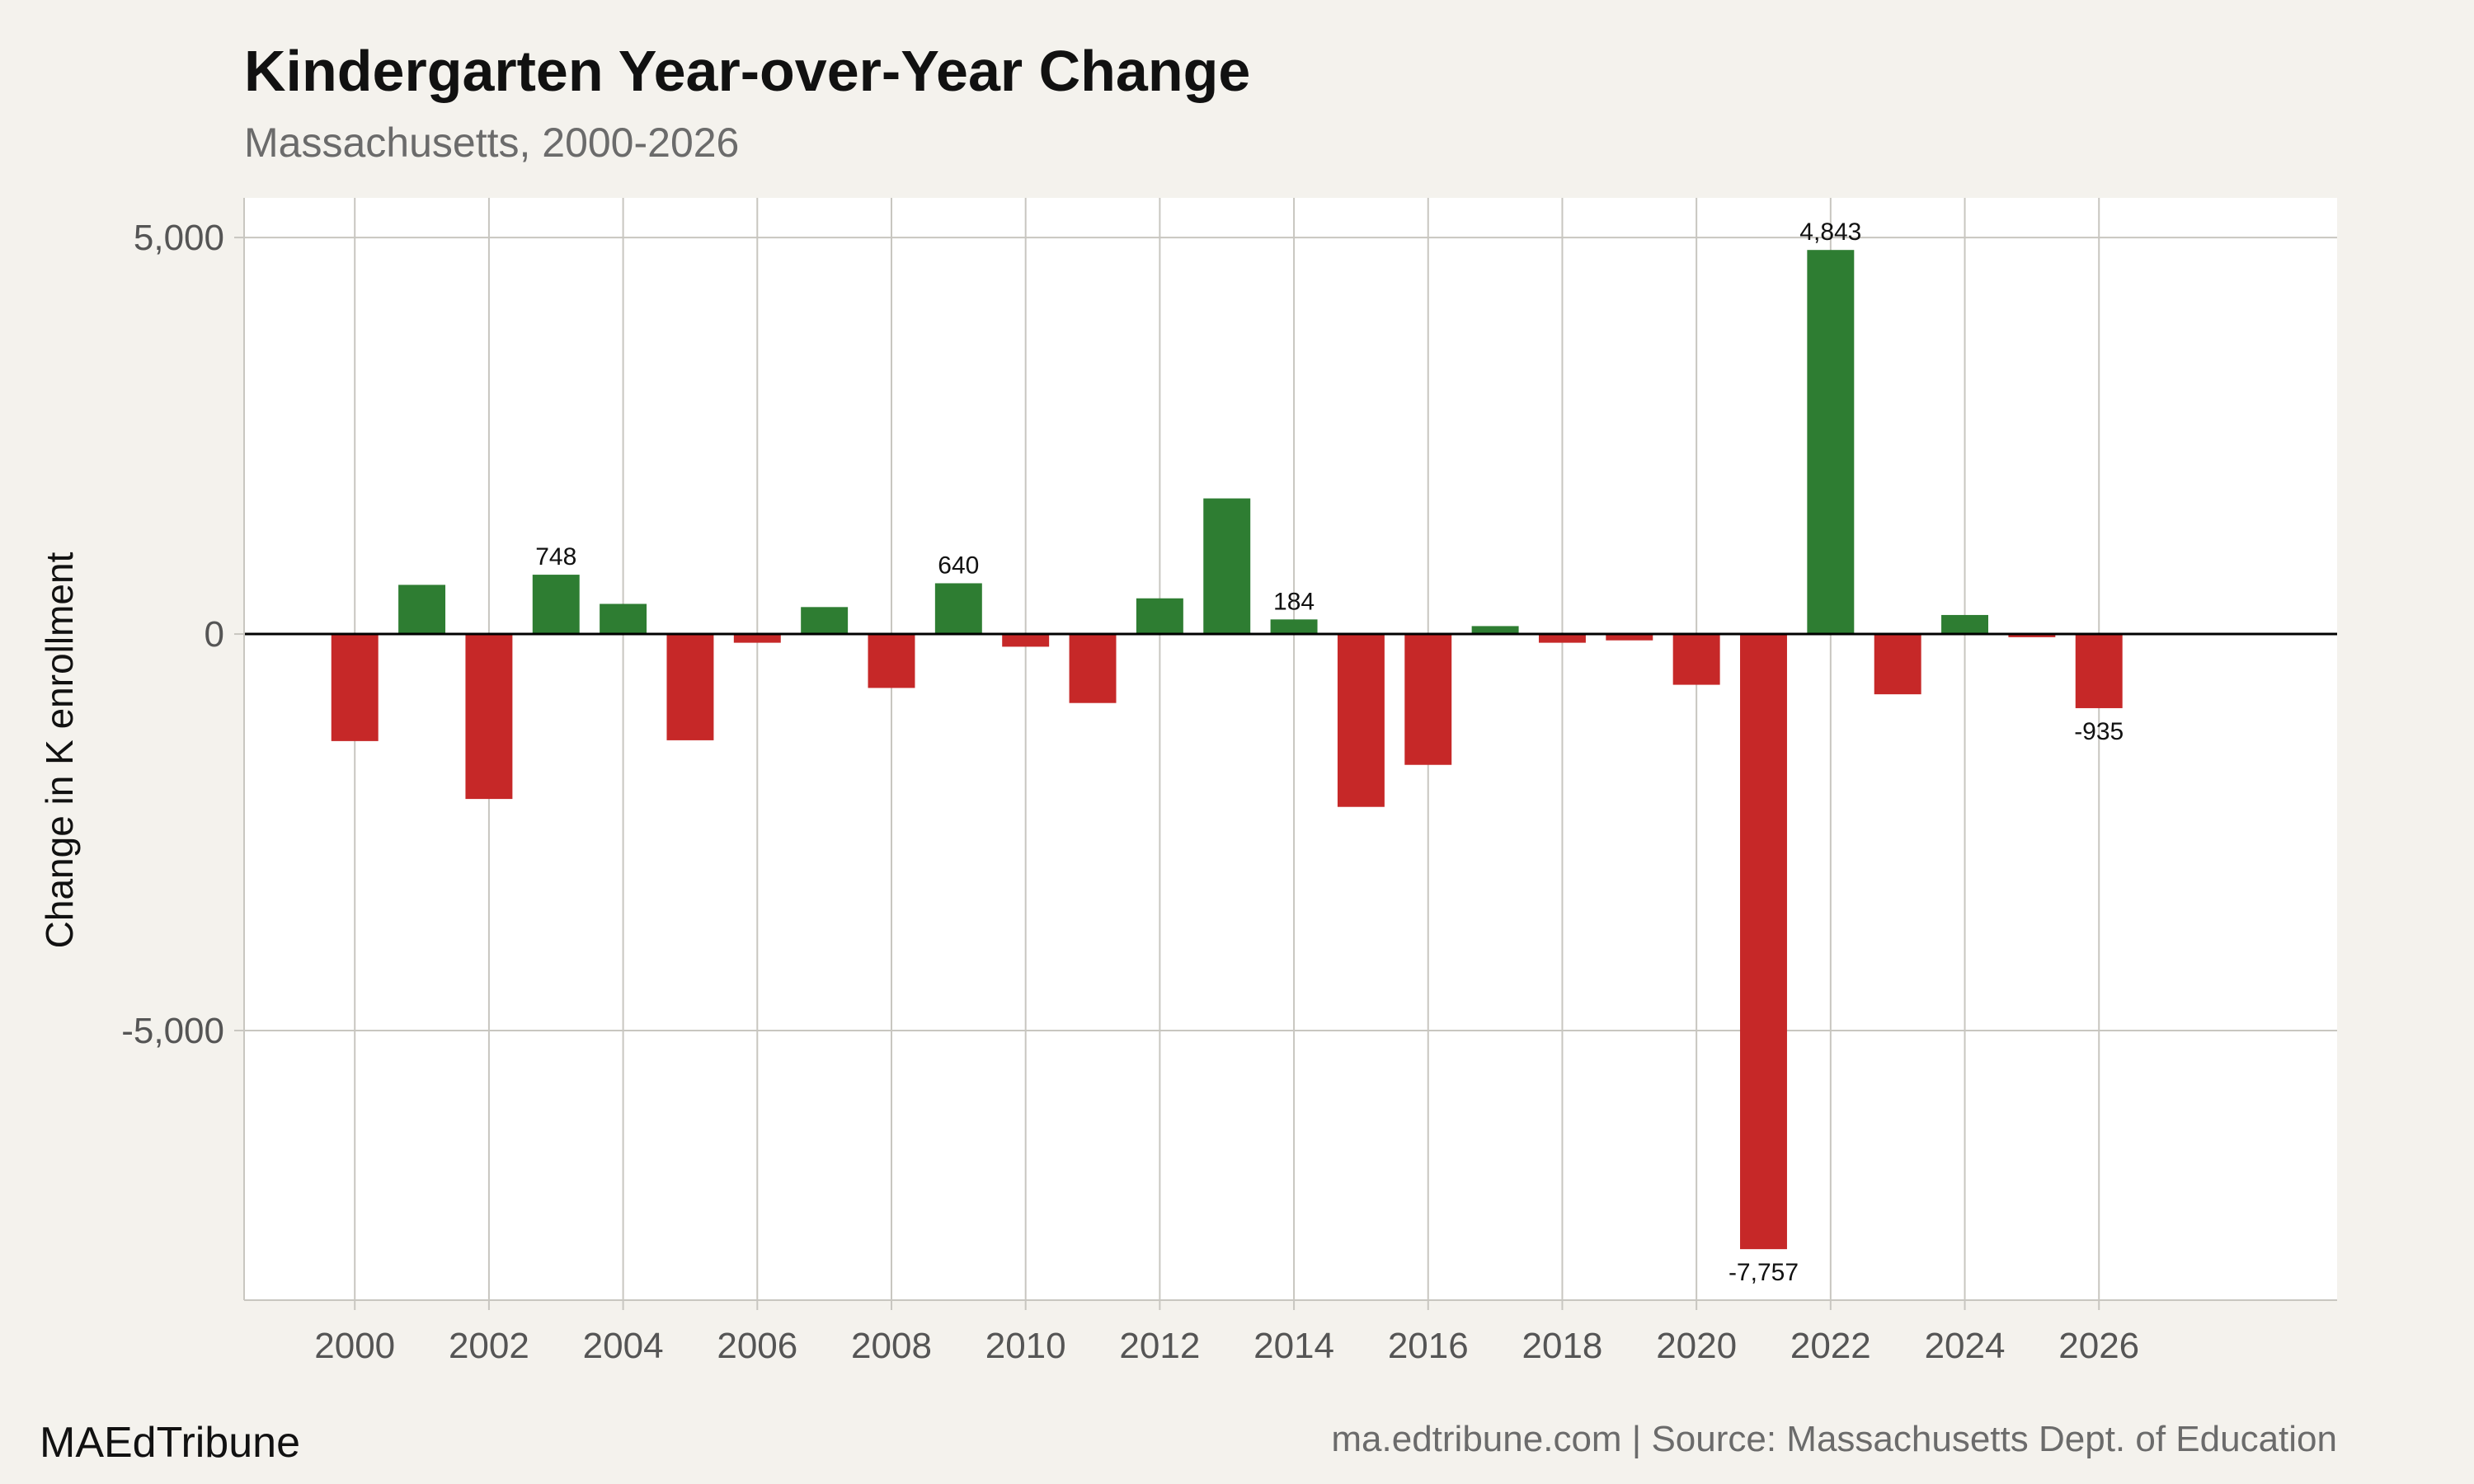  Describe the element at coordinates (1562, 1346) in the screenshot. I see `x-tick-label: 2018` at that location.